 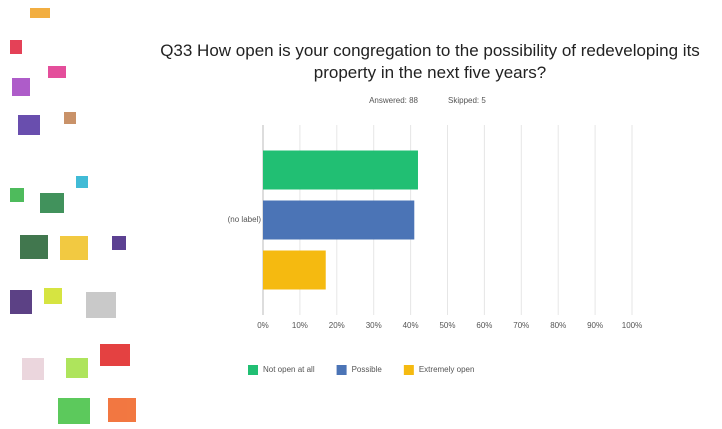 What do you see at coordinates (337, 325) in the screenshot?
I see `x-tick-label: 20%` at bounding box center [337, 325].